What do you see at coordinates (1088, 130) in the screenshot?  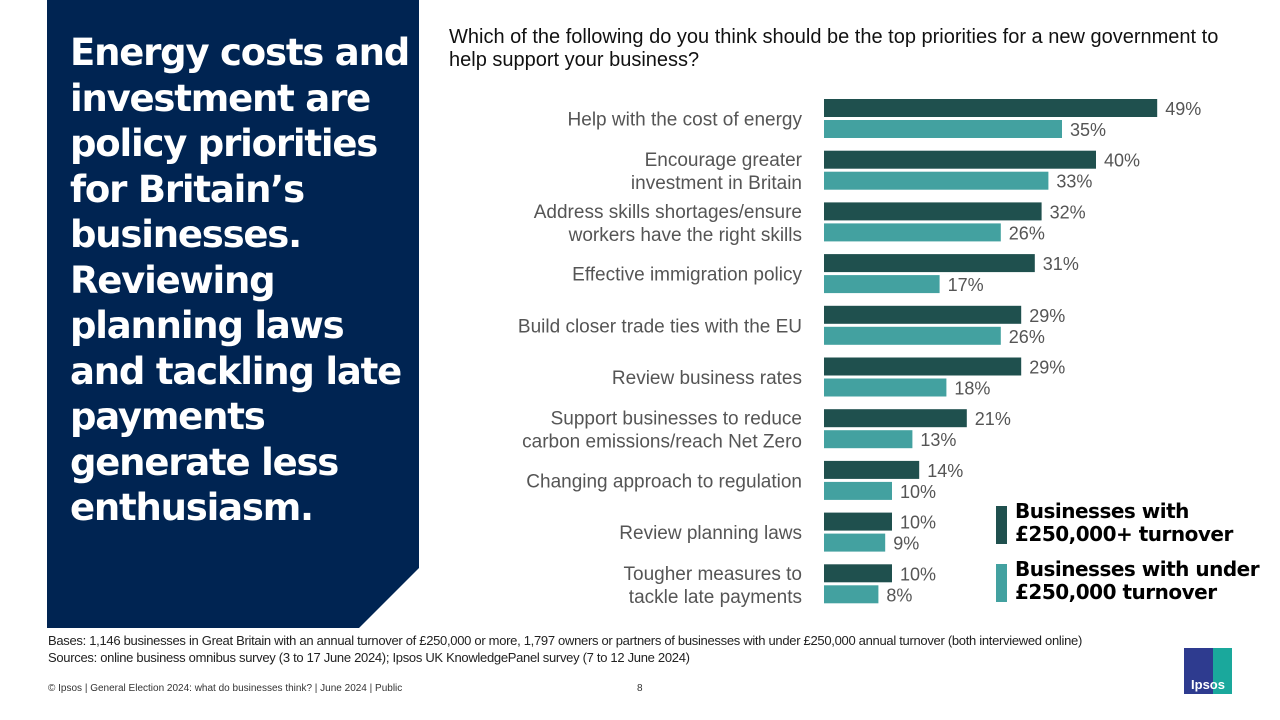 I see `data-label: 35%` at bounding box center [1088, 130].